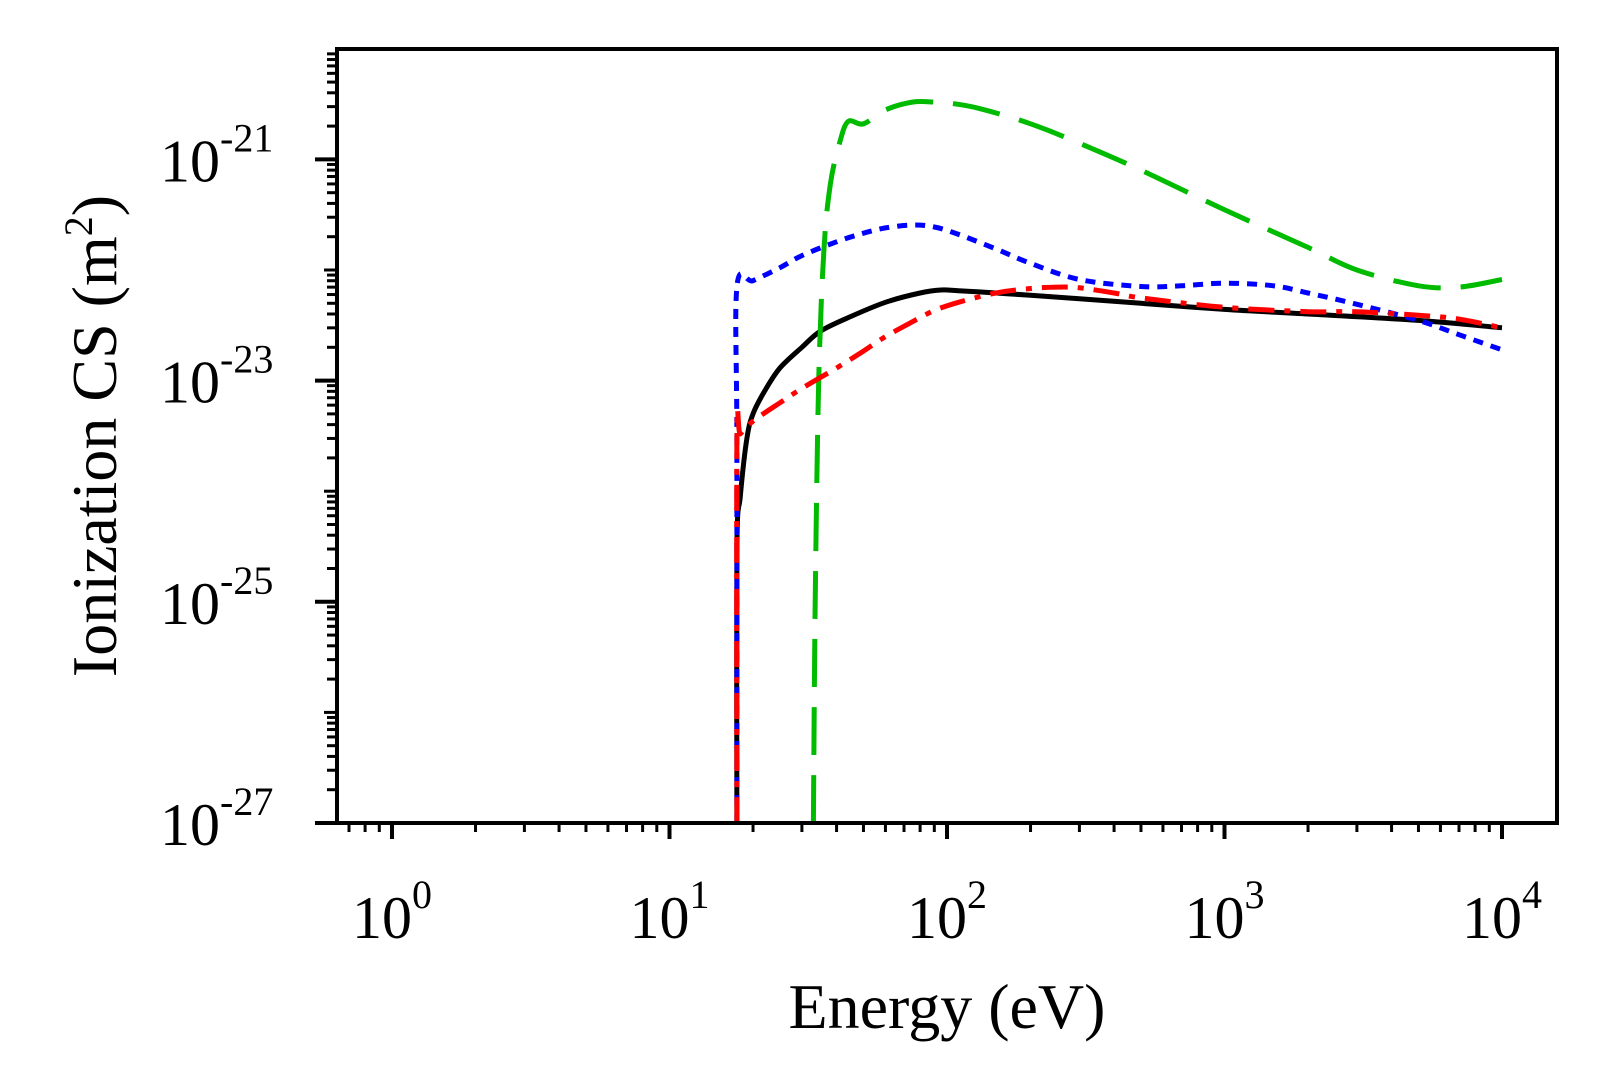 The image size is (1600, 1088). I want to click on y-tick-label: 10-23, so click(216, 376).